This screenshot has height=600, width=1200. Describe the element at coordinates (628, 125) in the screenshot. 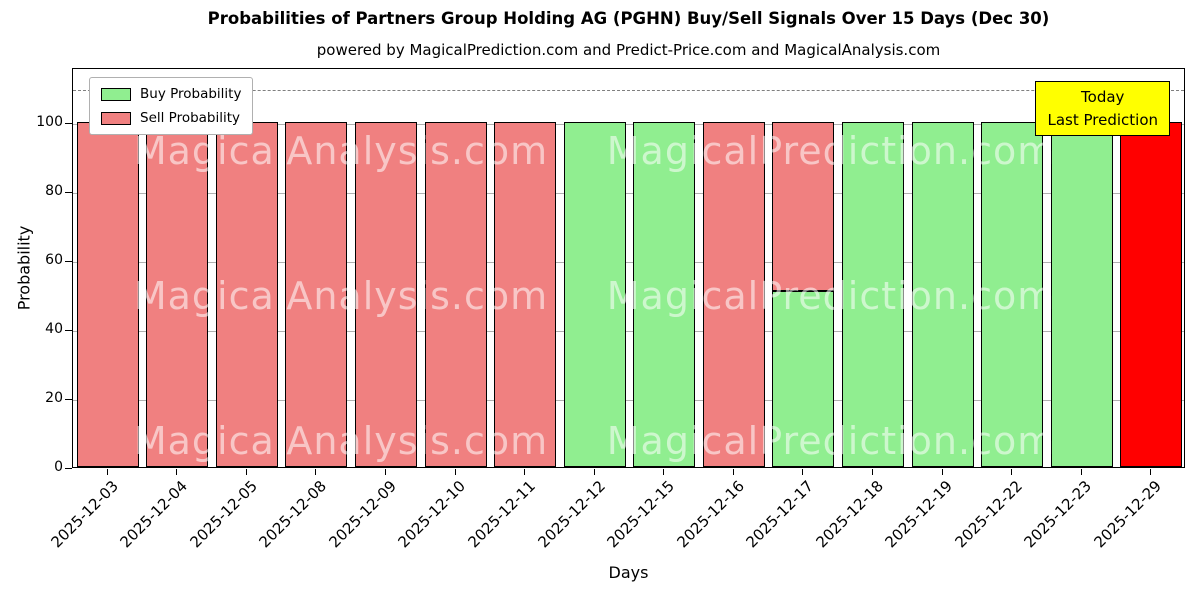

I see `gridline-y100` at that location.